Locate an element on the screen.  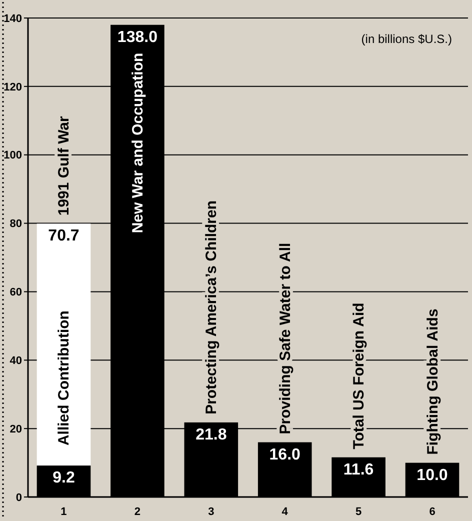
y-tick-label: 40 is located at coordinates (16, 360).